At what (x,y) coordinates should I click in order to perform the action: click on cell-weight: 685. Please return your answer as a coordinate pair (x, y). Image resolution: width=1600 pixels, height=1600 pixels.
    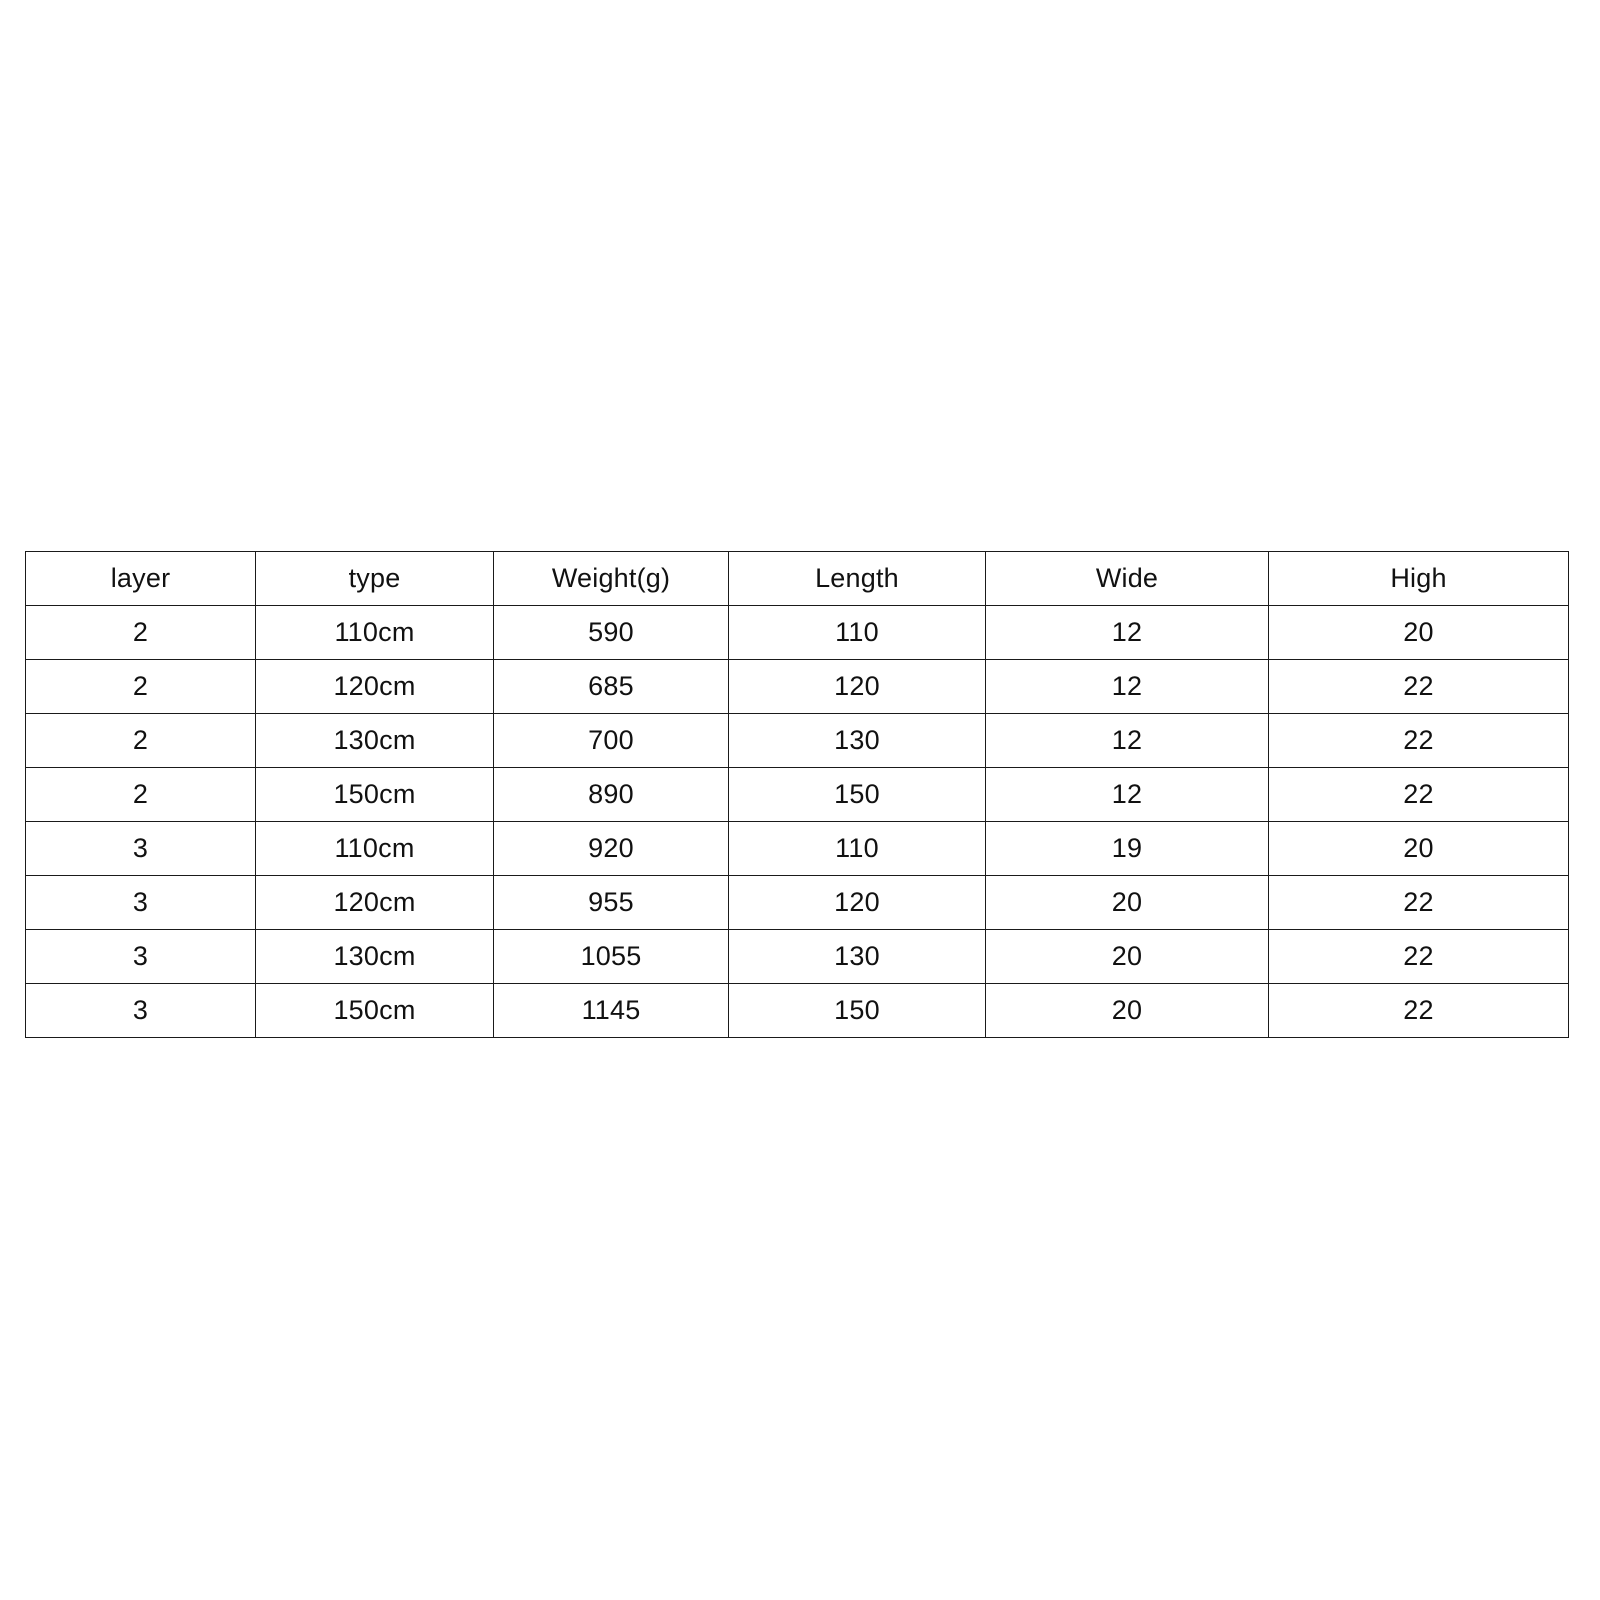
    Looking at the image, I should click on (611, 686).